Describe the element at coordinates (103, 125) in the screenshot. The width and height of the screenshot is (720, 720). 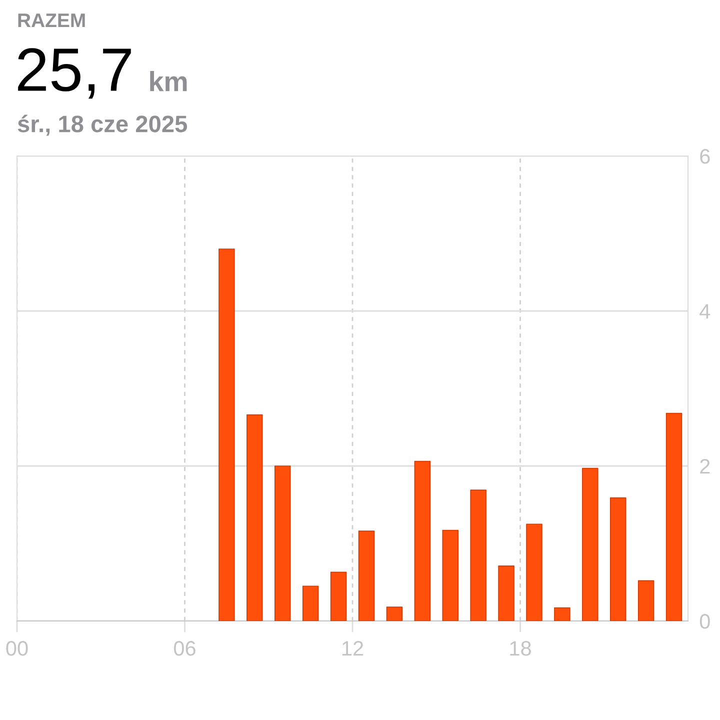
I see `chart-subtitle: śr., 18 cze 2025` at that location.